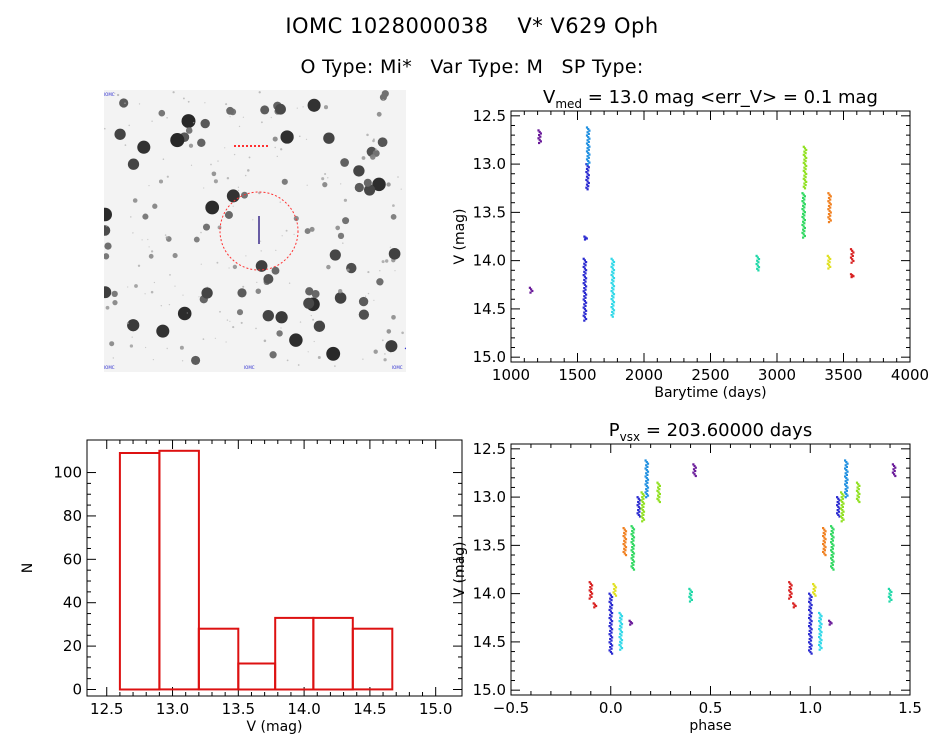  What do you see at coordinates (255, 231) in the screenshot?
I see `sky-rect` at bounding box center [255, 231].